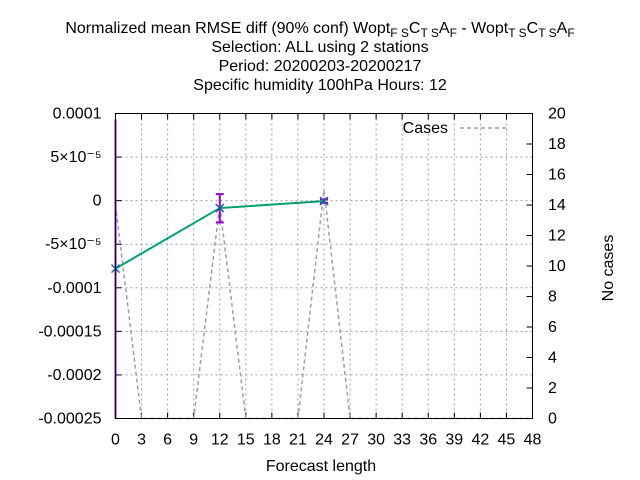  Describe the element at coordinates (552, 388) in the screenshot. I see `y2-tick-label: 2` at that location.